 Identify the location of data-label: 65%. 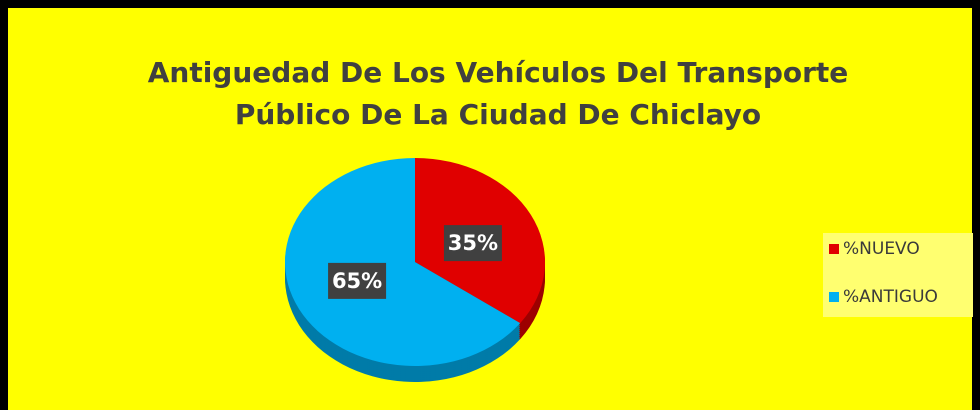
(357, 281).